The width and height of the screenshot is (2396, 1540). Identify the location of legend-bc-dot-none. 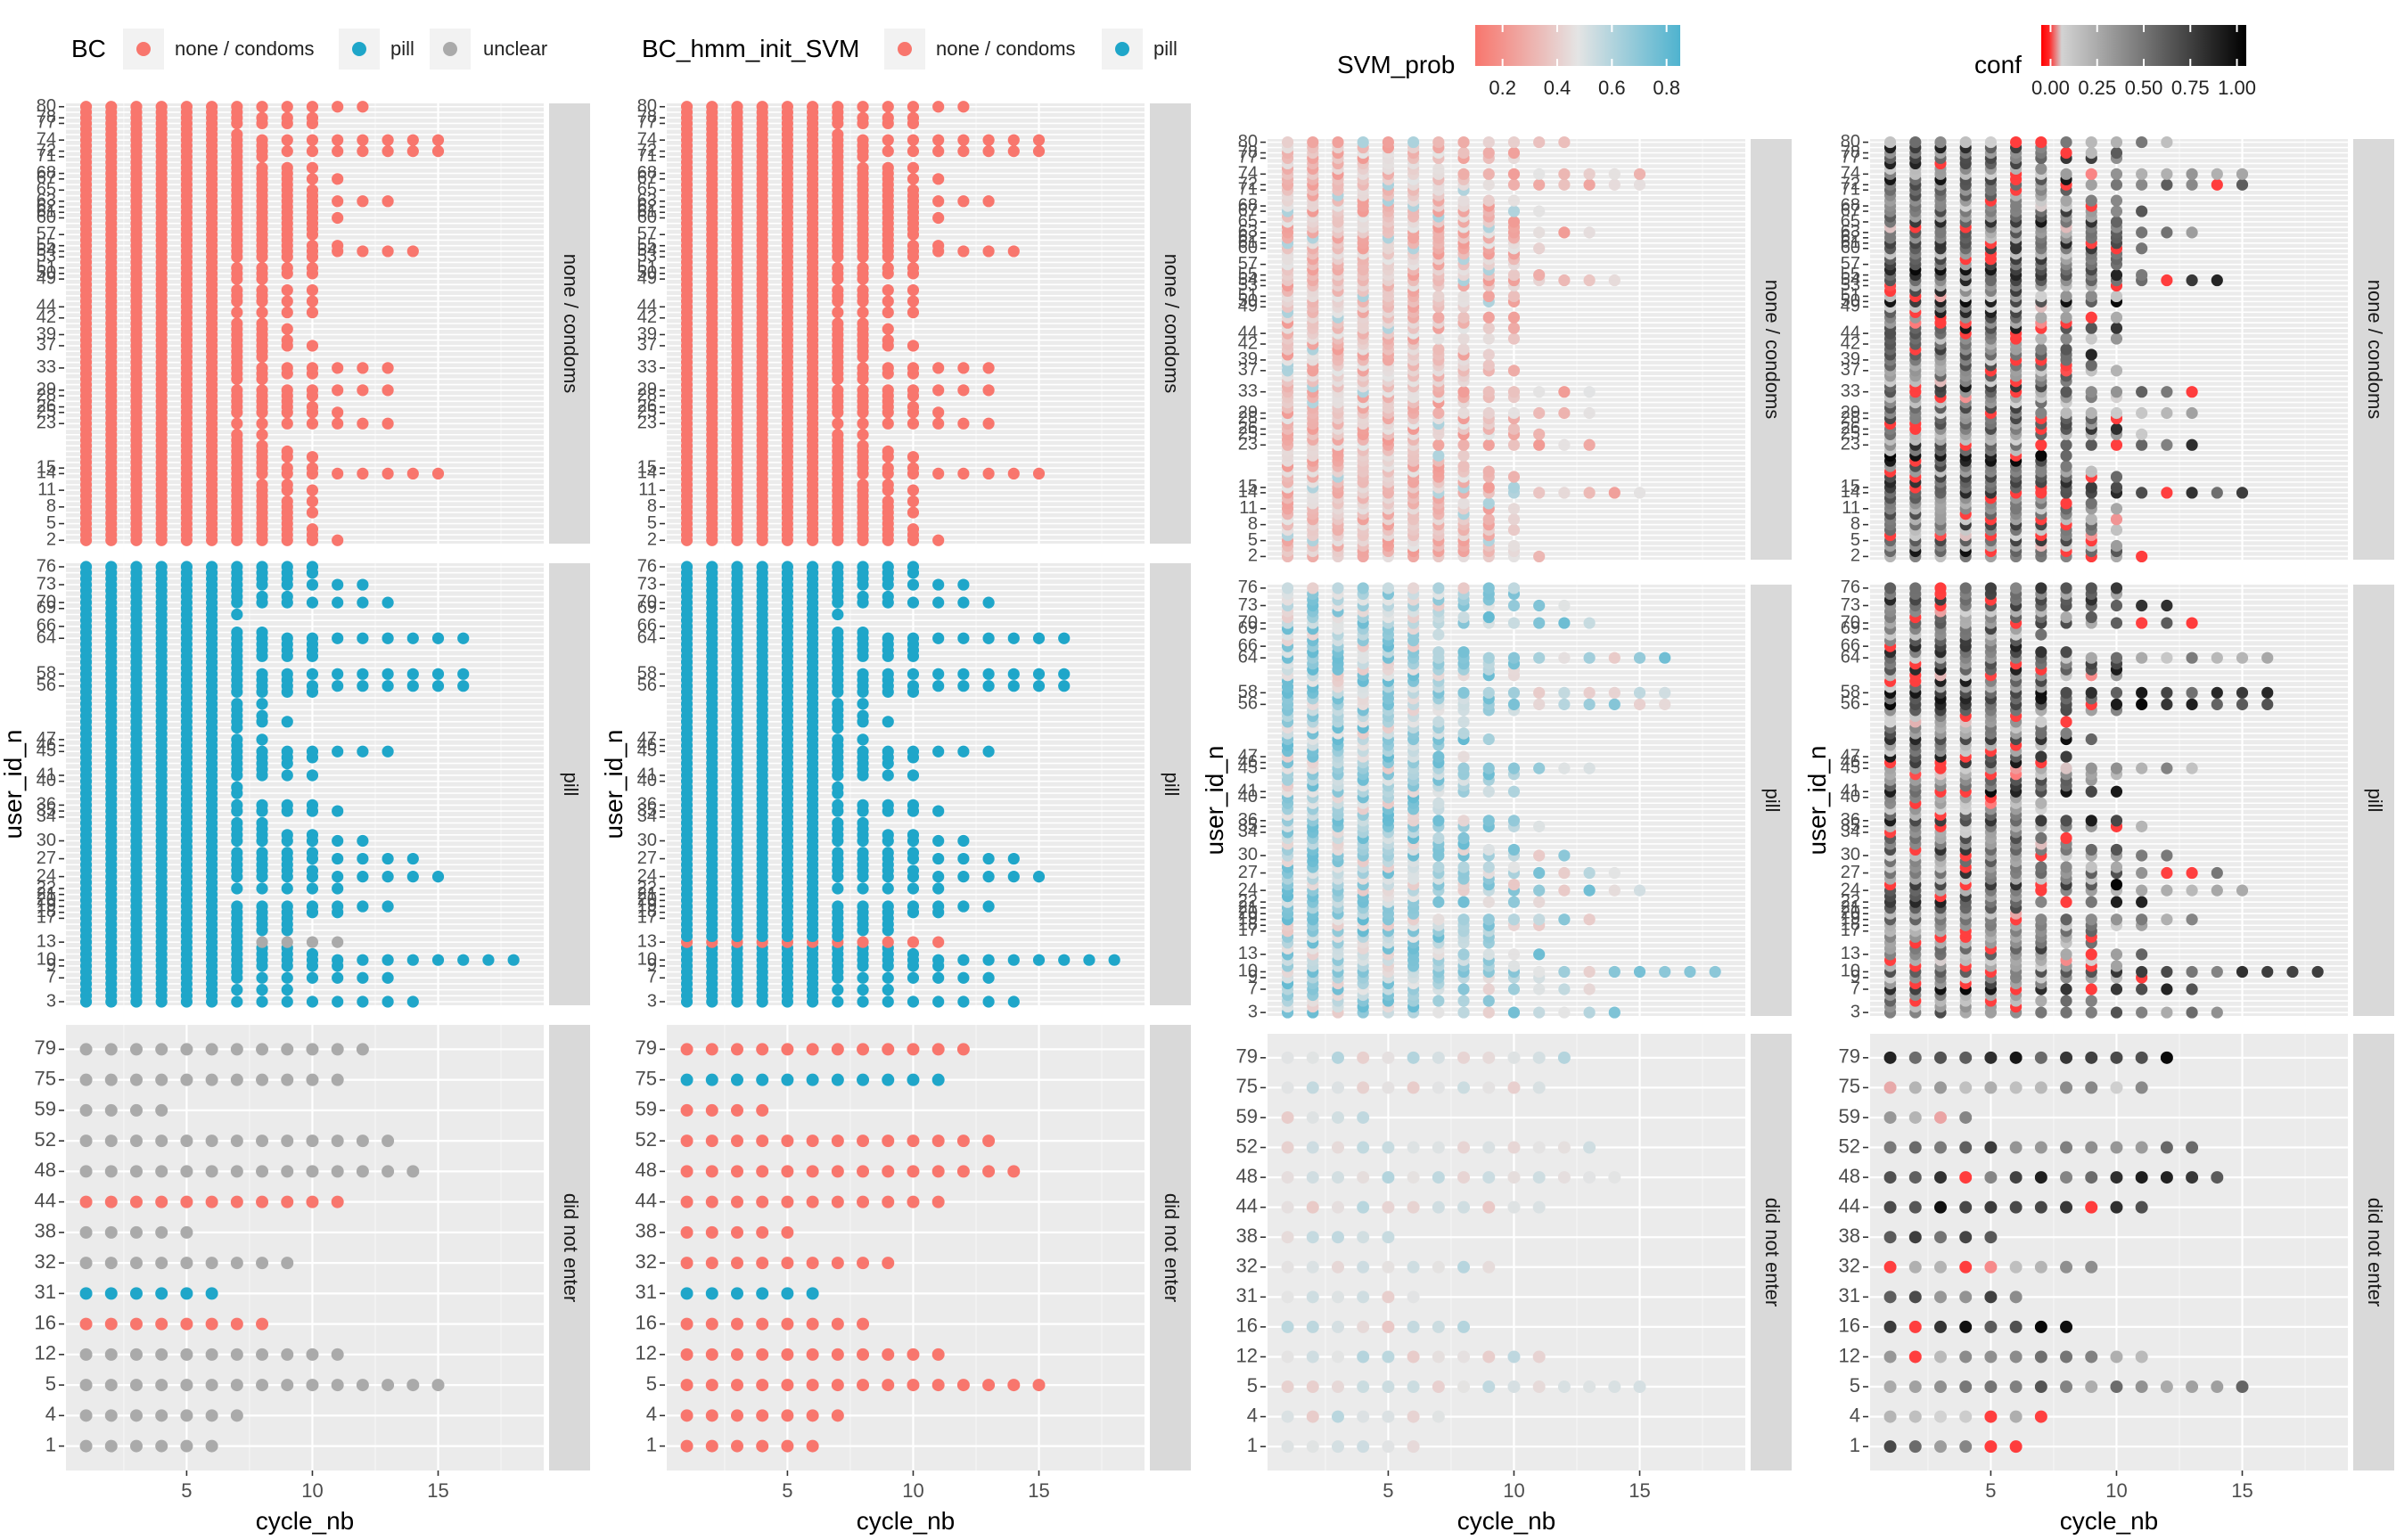
(143, 49).